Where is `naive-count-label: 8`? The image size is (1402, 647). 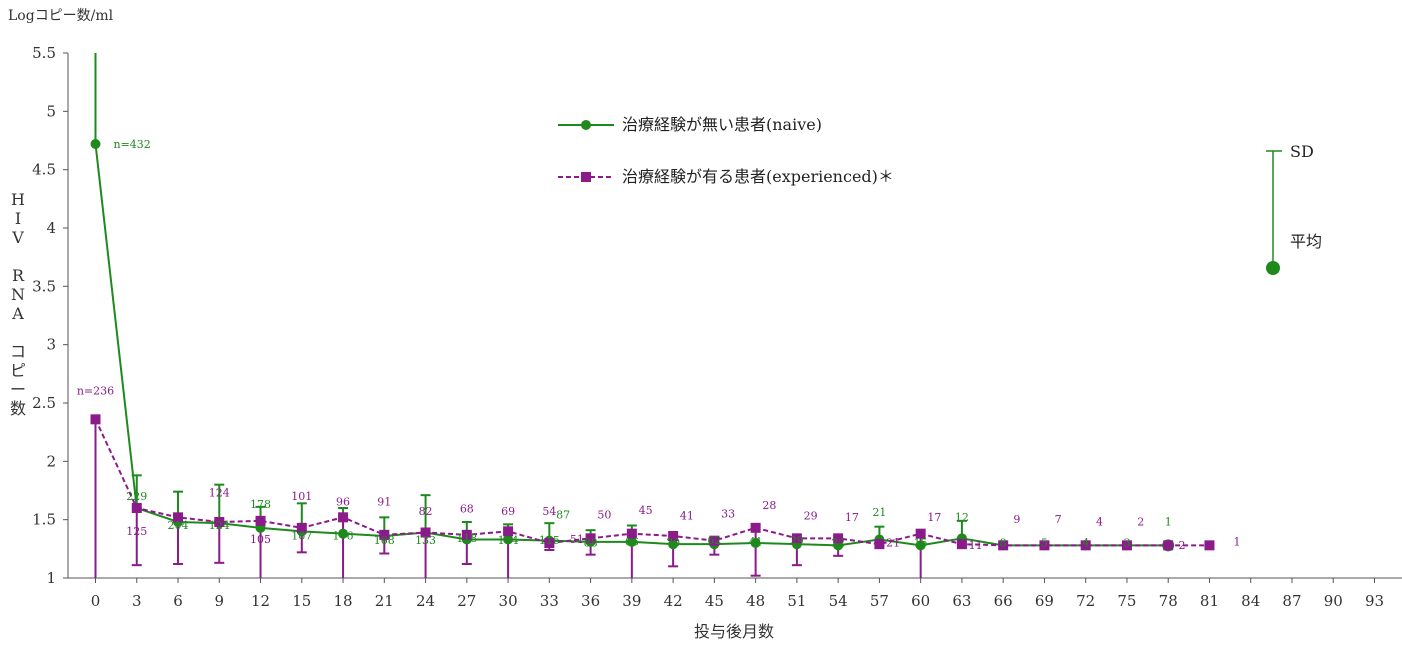 naive-count-label: 8 is located at coordinates (1003, 543).